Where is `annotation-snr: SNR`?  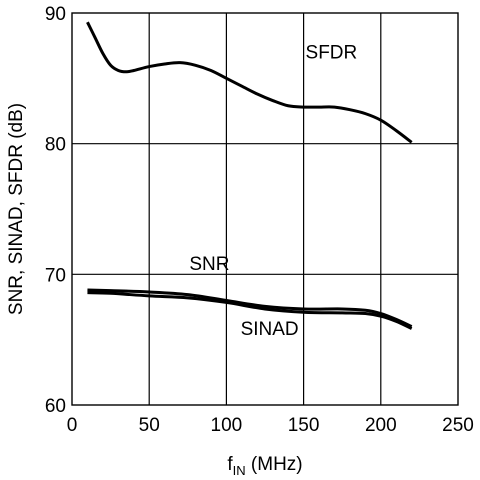 annotation-snr: SNR is located at coordinates (209, 264).